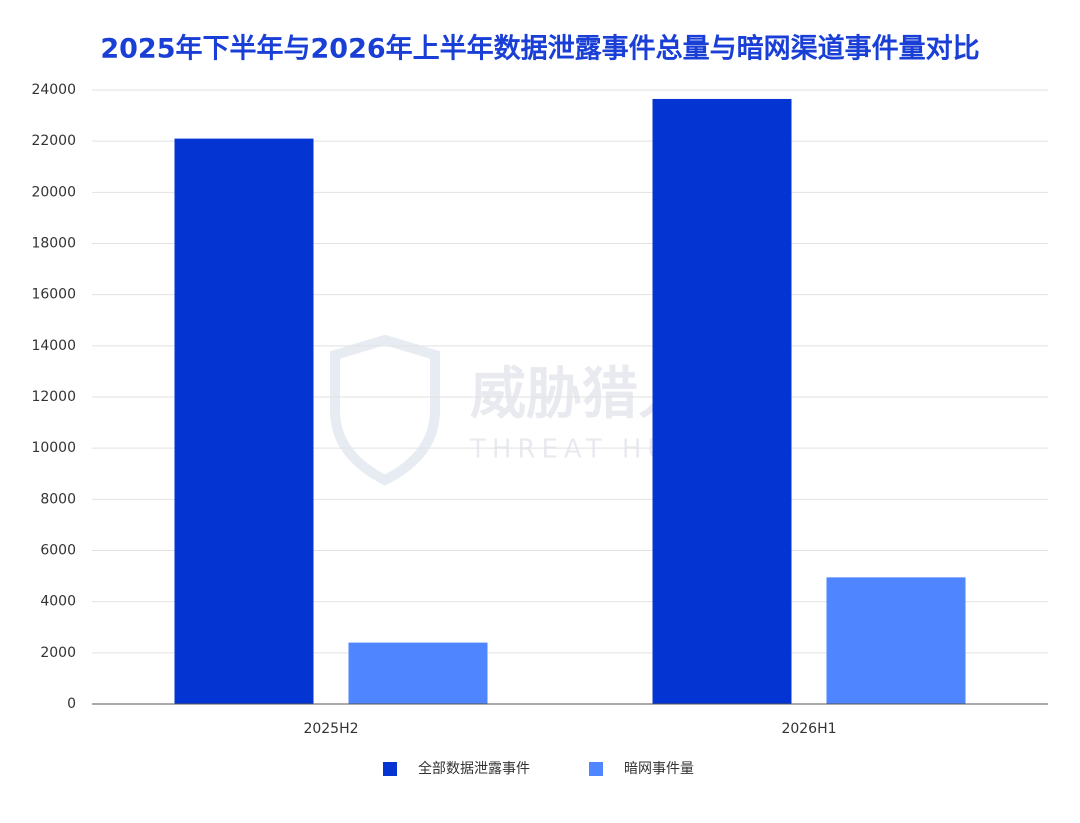 Image resolution: width=1080 pixels, height=823 pixels. What do you see at coordinates (53, 141) in the screenshot?
I see `y-tick-label: 22000` at bounding box center [53, 141].